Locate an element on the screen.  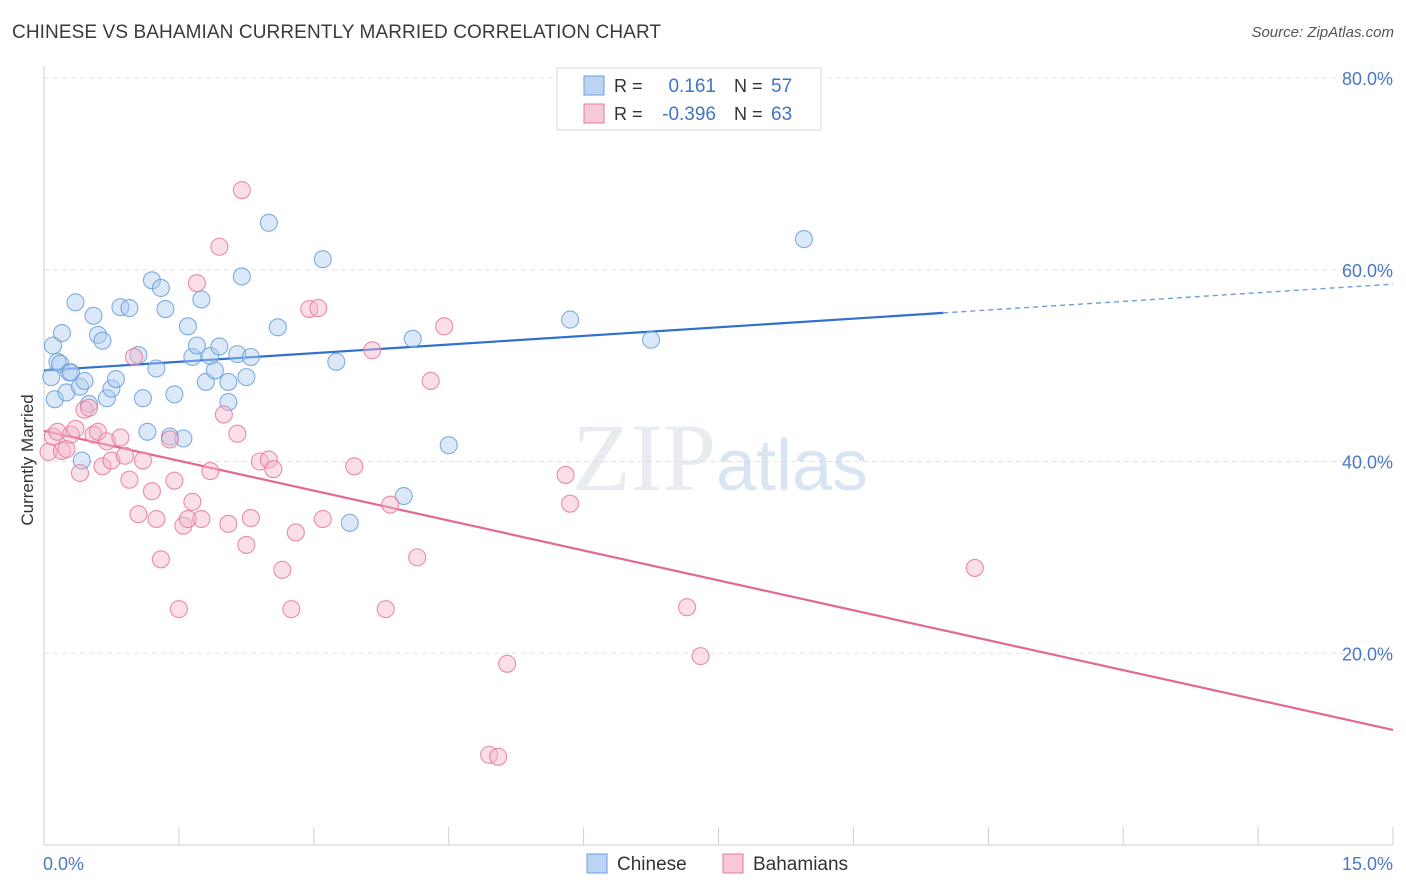
legend-r-label-bahamians: R = is located at coordinates (628, 114).